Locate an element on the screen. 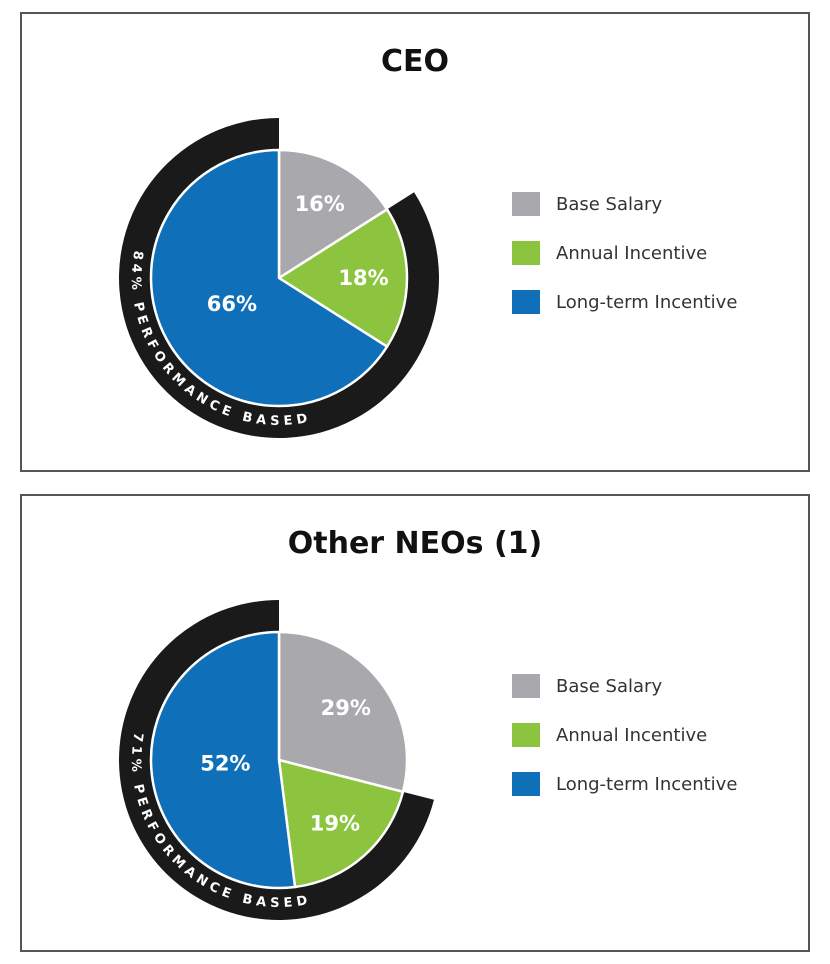 This screenshot has width=830, height=964. chart-title: CEO is located at coordinates (414, 61).